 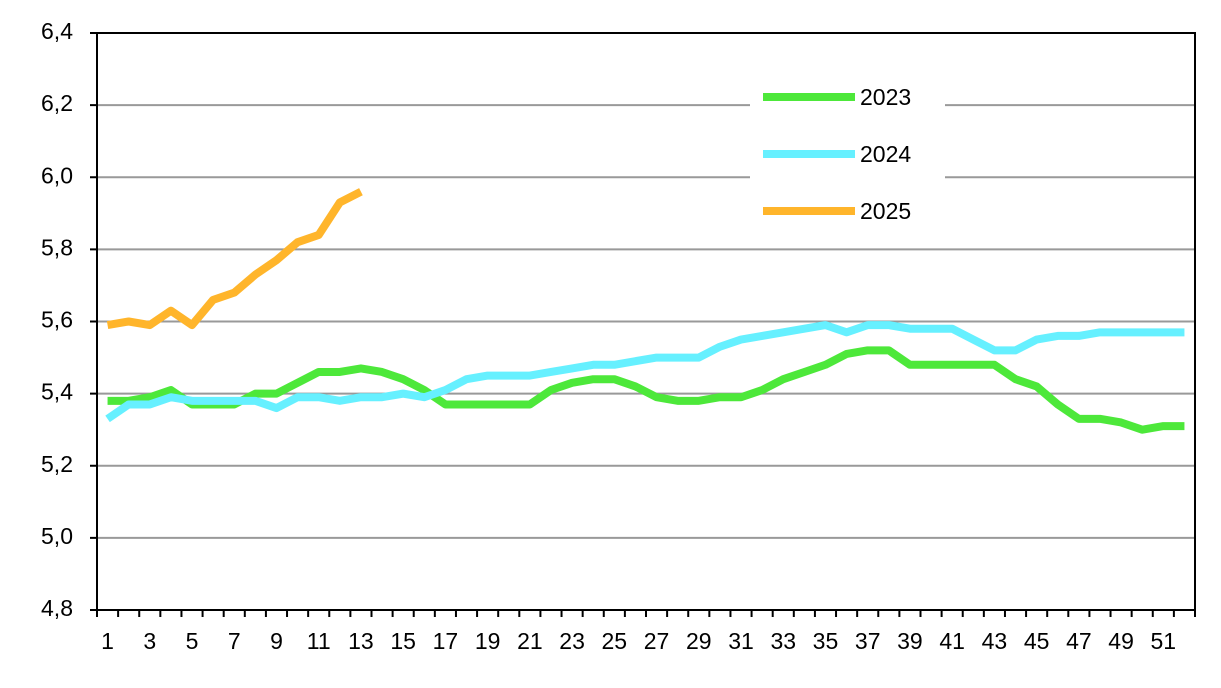 I want to click on y-tick-label: 6,4, so click(x=57, y=31).